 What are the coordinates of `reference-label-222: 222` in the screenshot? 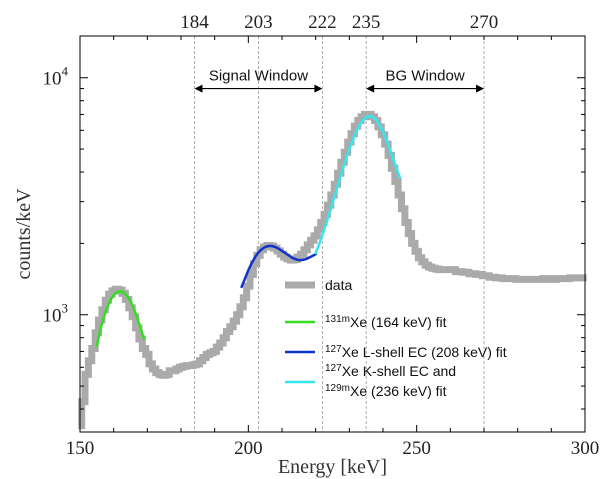 It's located at (322, 22).